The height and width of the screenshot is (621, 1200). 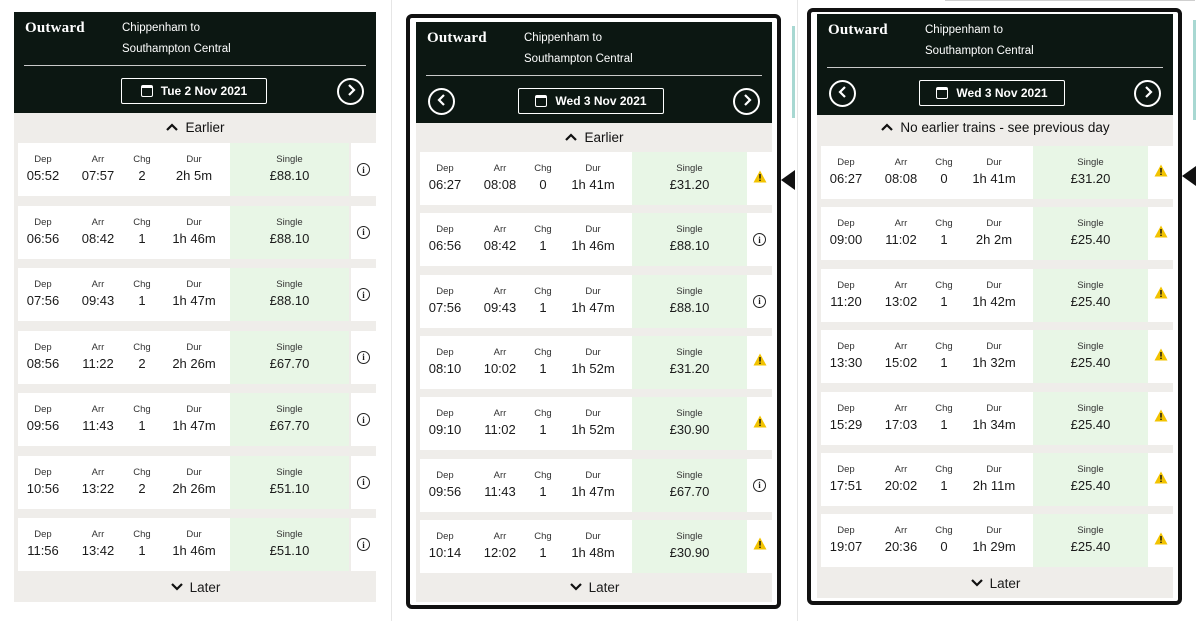 What do you see at coordinates (500, 307) in the screenshot?
I see `arr-value: 09:43` at bounding box center [500, 307].